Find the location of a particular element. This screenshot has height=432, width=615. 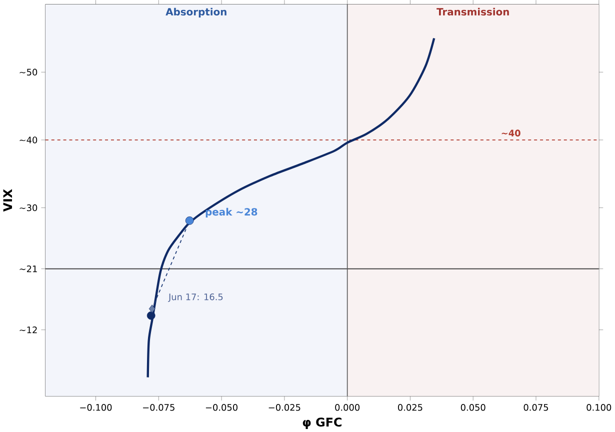

x-tick-label: 0.075 is located at coordinates (536, 407).